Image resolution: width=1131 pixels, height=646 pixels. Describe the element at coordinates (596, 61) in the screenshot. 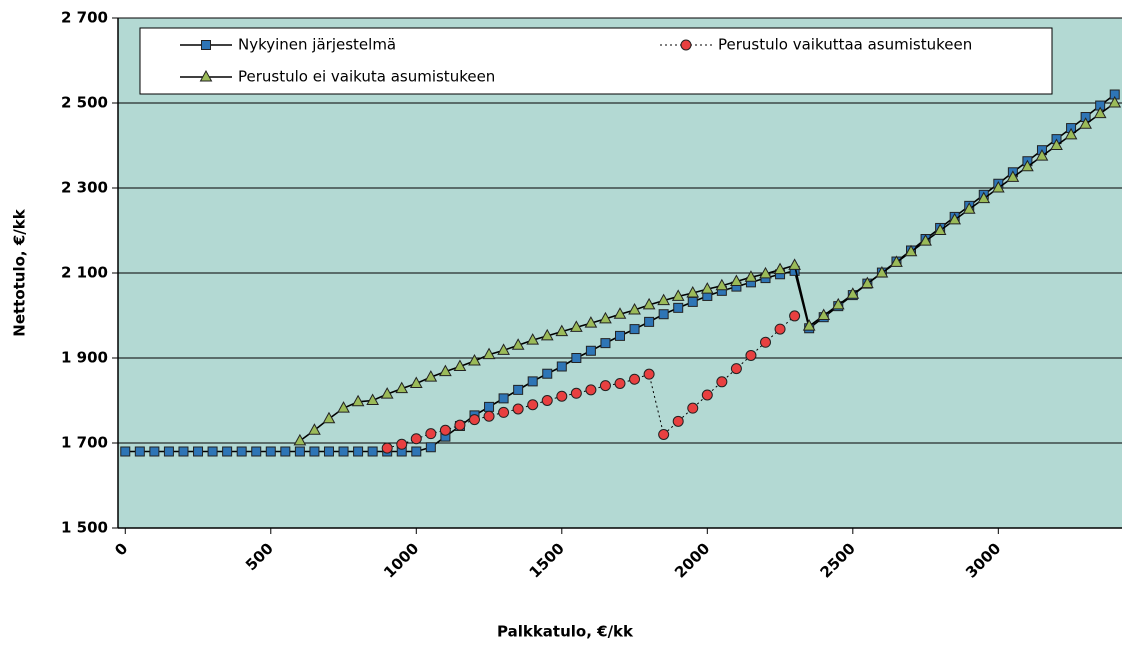

I see `legend-box` at that location.